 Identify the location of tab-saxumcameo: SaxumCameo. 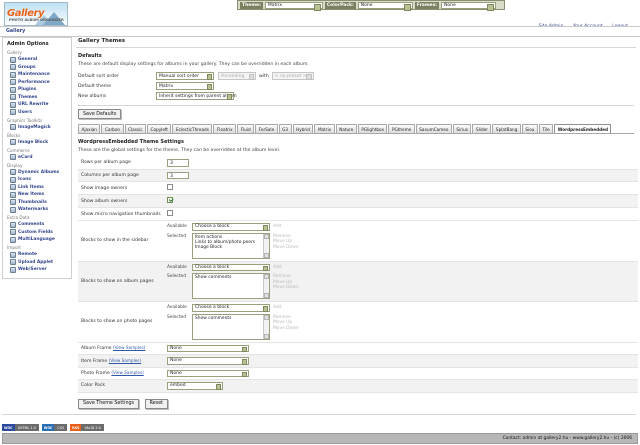
(433, 128).